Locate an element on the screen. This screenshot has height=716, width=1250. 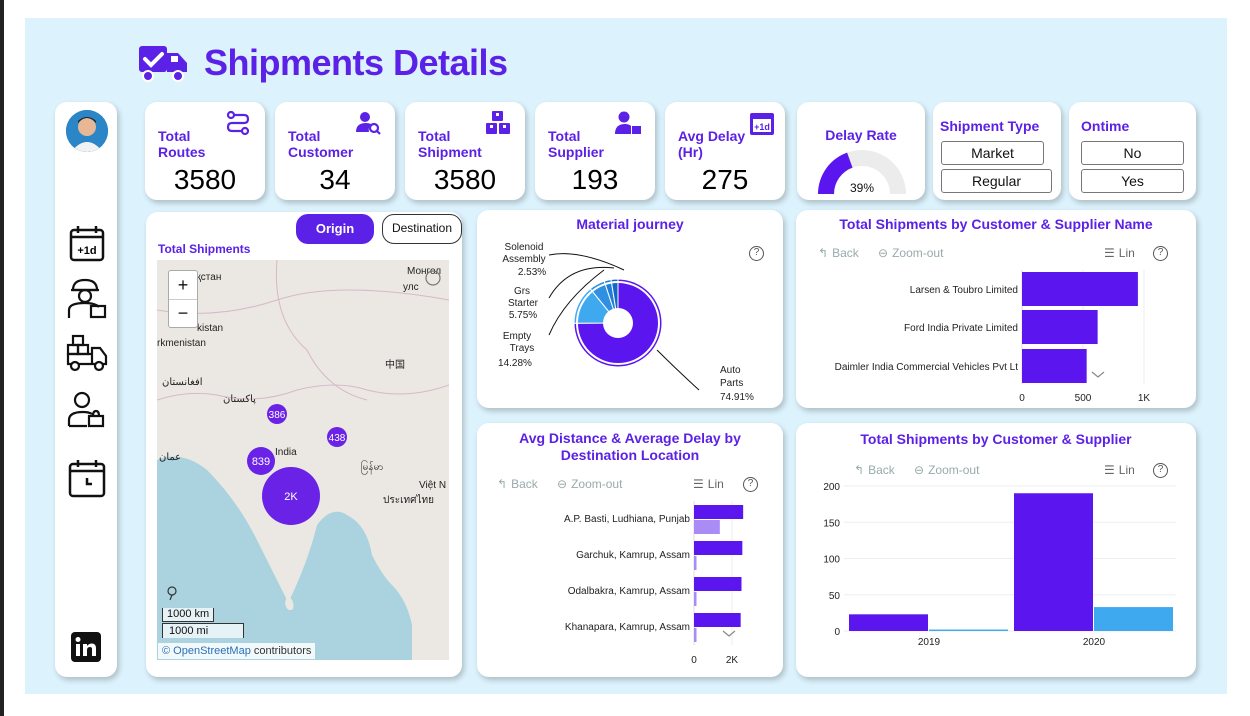
delivery-worker-icon is located at coordinates (87, 298).